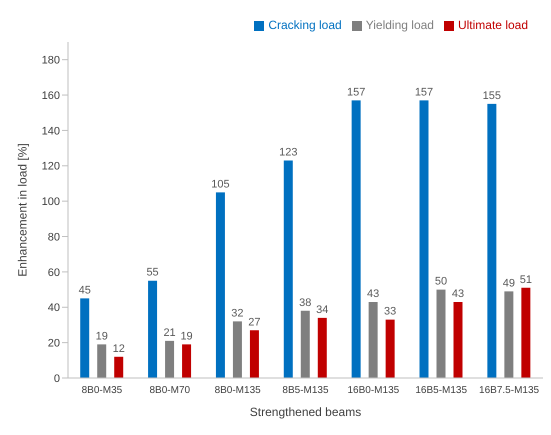 The image size is (551, 435). I want to click on data-label: 33, so click(390, 312).